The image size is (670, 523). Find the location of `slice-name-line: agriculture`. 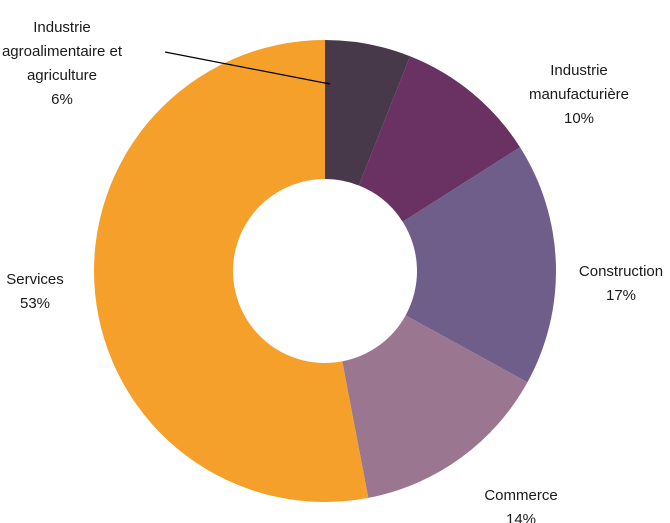

slice-name-line: agriculture is located at coordinates (62, 75).